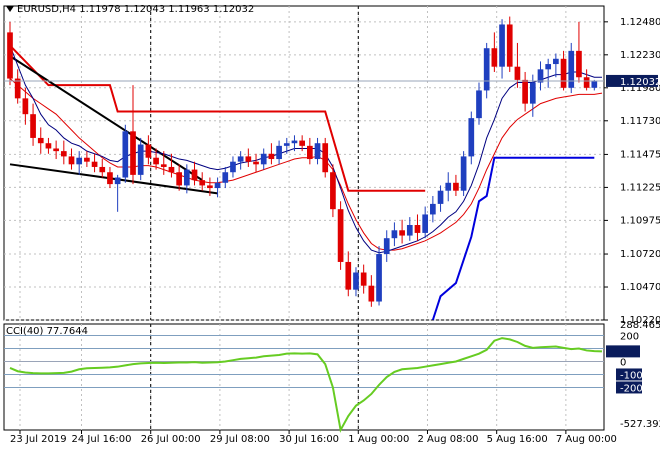 The image size is (660, 450). Describe the element at coordinates (640, 220) in the screenshot. I see `price-axis-label: 1.10975` at that location.